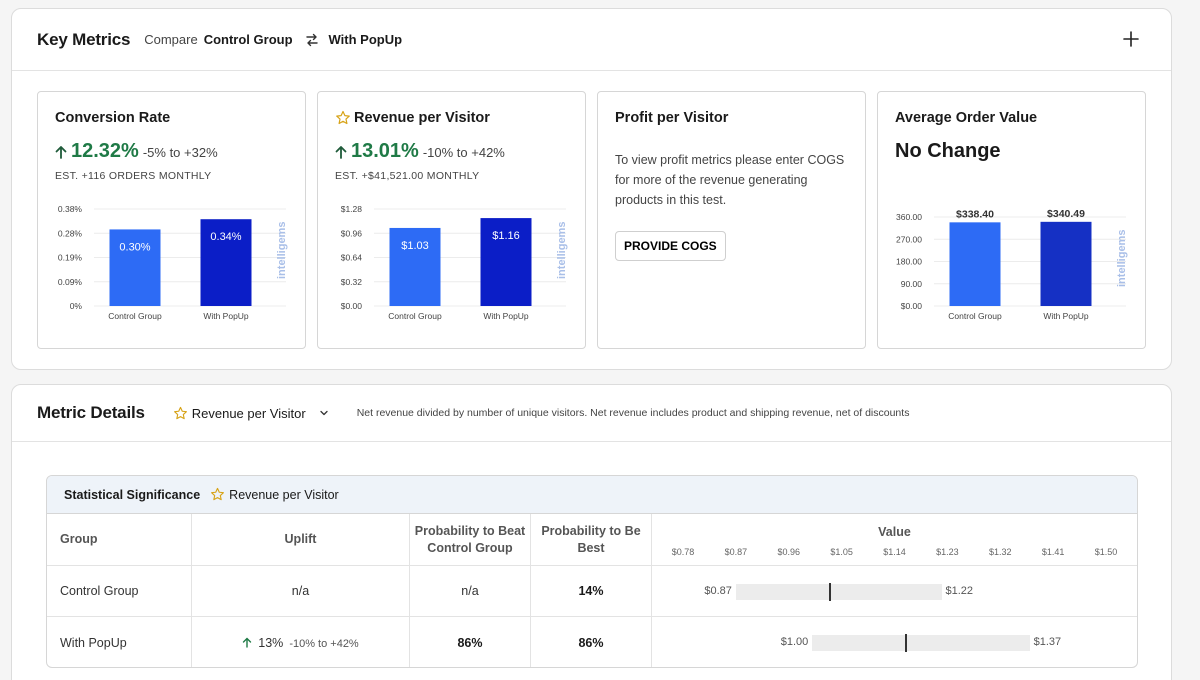 This screenshot has width=1200, height=680. I want to click on significance-title: Statistical Significance, so click(132, 494).